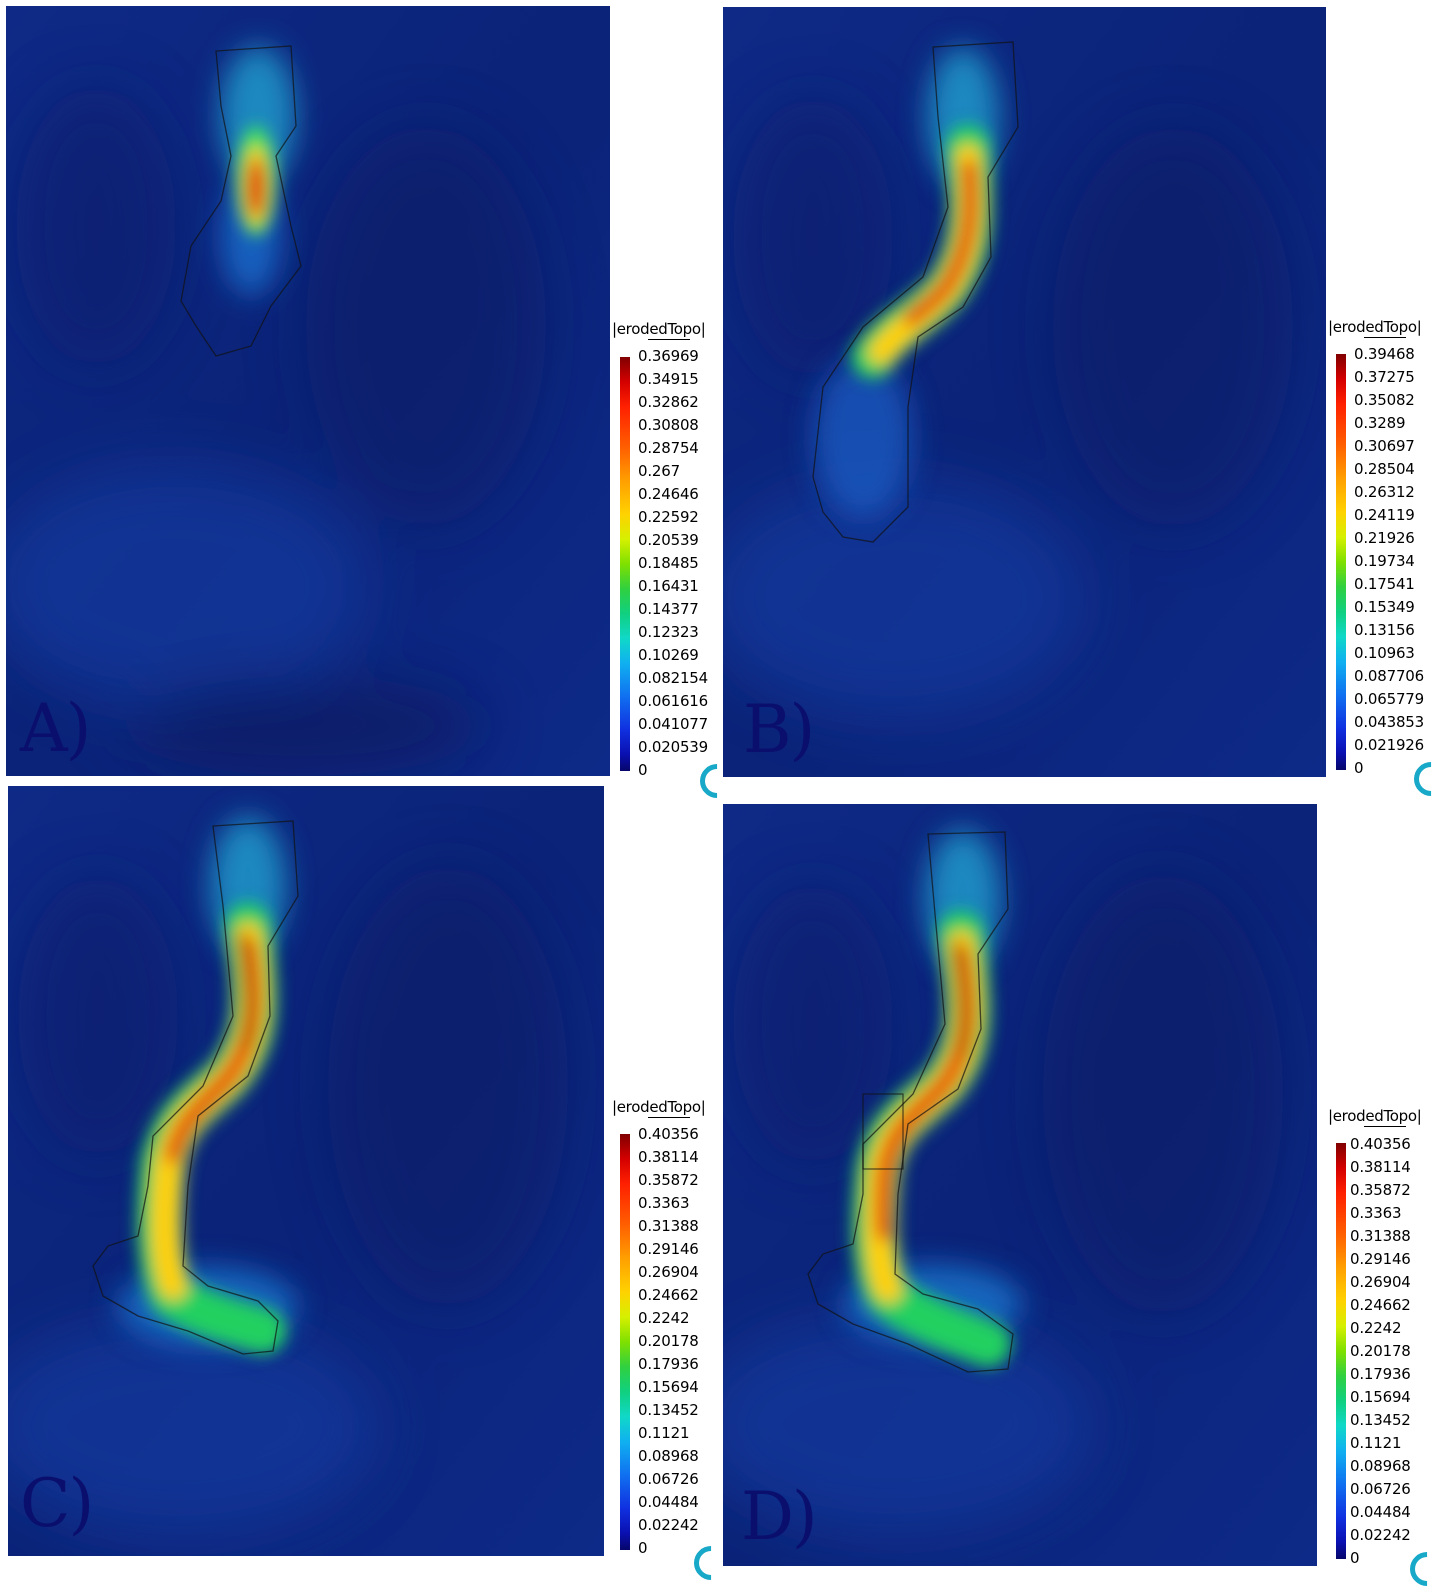 The image size is (1443, 1593). I want to click on legend-tick-label: 0.39468, so click(1384, 354).